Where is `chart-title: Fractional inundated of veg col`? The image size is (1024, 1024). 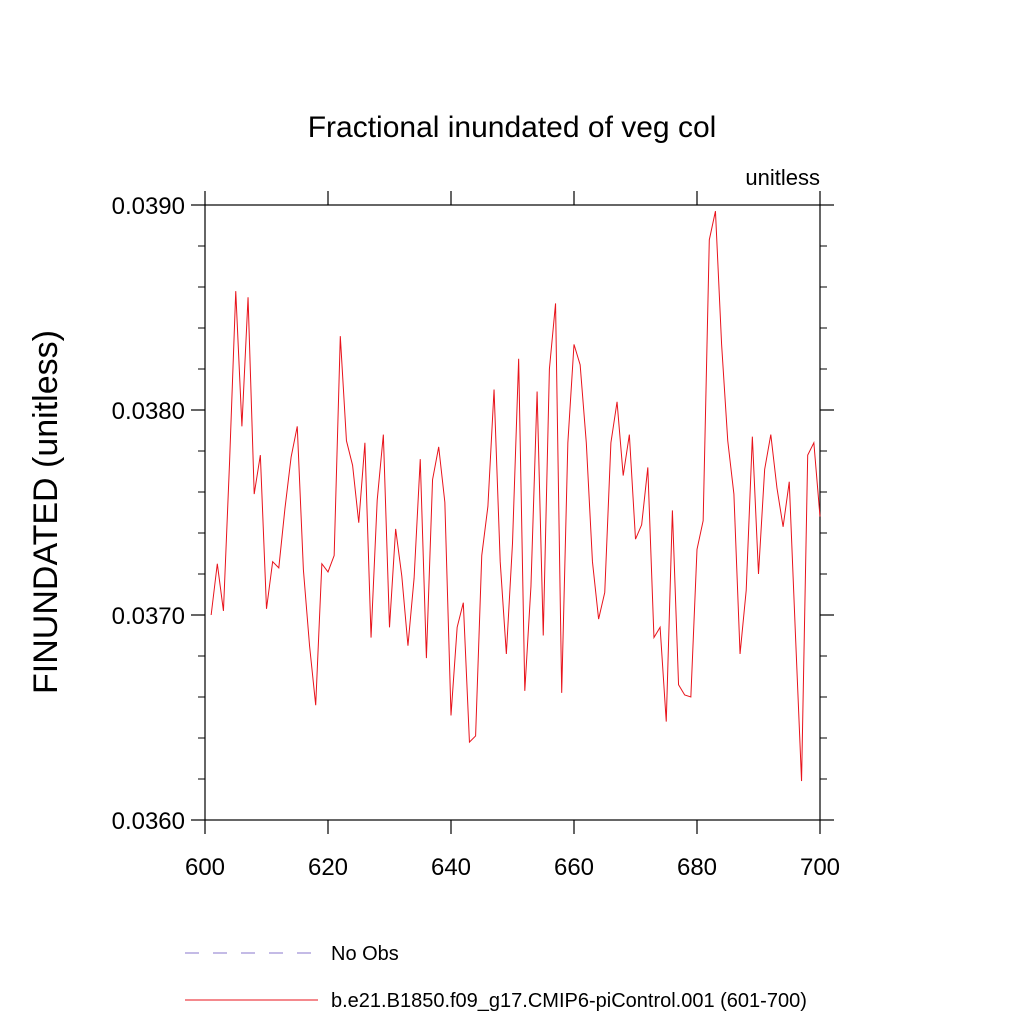 chart-title: Fractional inundated of veg col is located at coordinates (512, 127).